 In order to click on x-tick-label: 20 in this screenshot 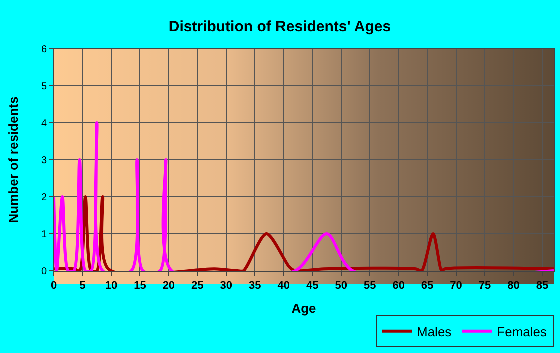, I will do `click(169, 286)`.